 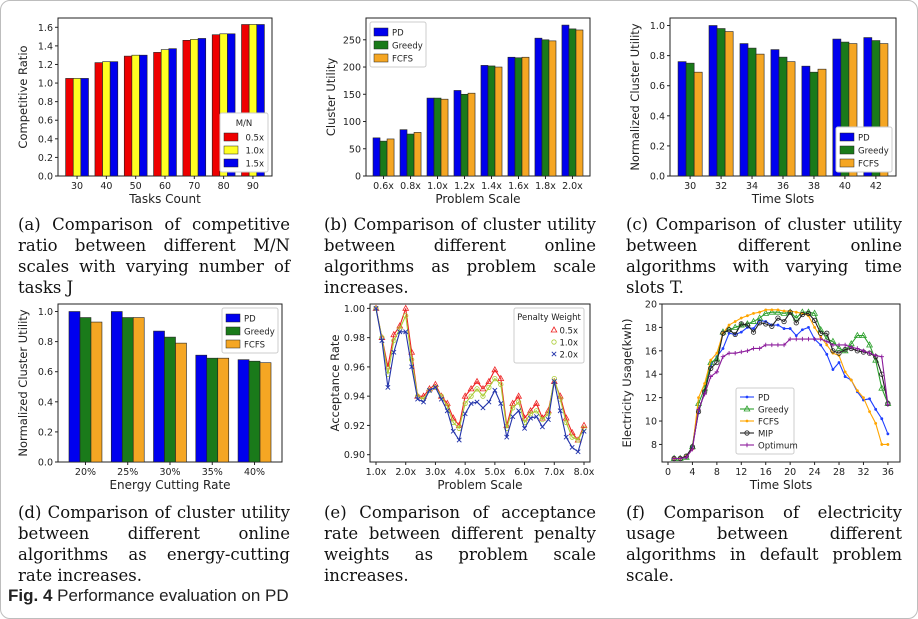 I want to click on y-tick-label-f-0: 8, so click(x=654, y=445).